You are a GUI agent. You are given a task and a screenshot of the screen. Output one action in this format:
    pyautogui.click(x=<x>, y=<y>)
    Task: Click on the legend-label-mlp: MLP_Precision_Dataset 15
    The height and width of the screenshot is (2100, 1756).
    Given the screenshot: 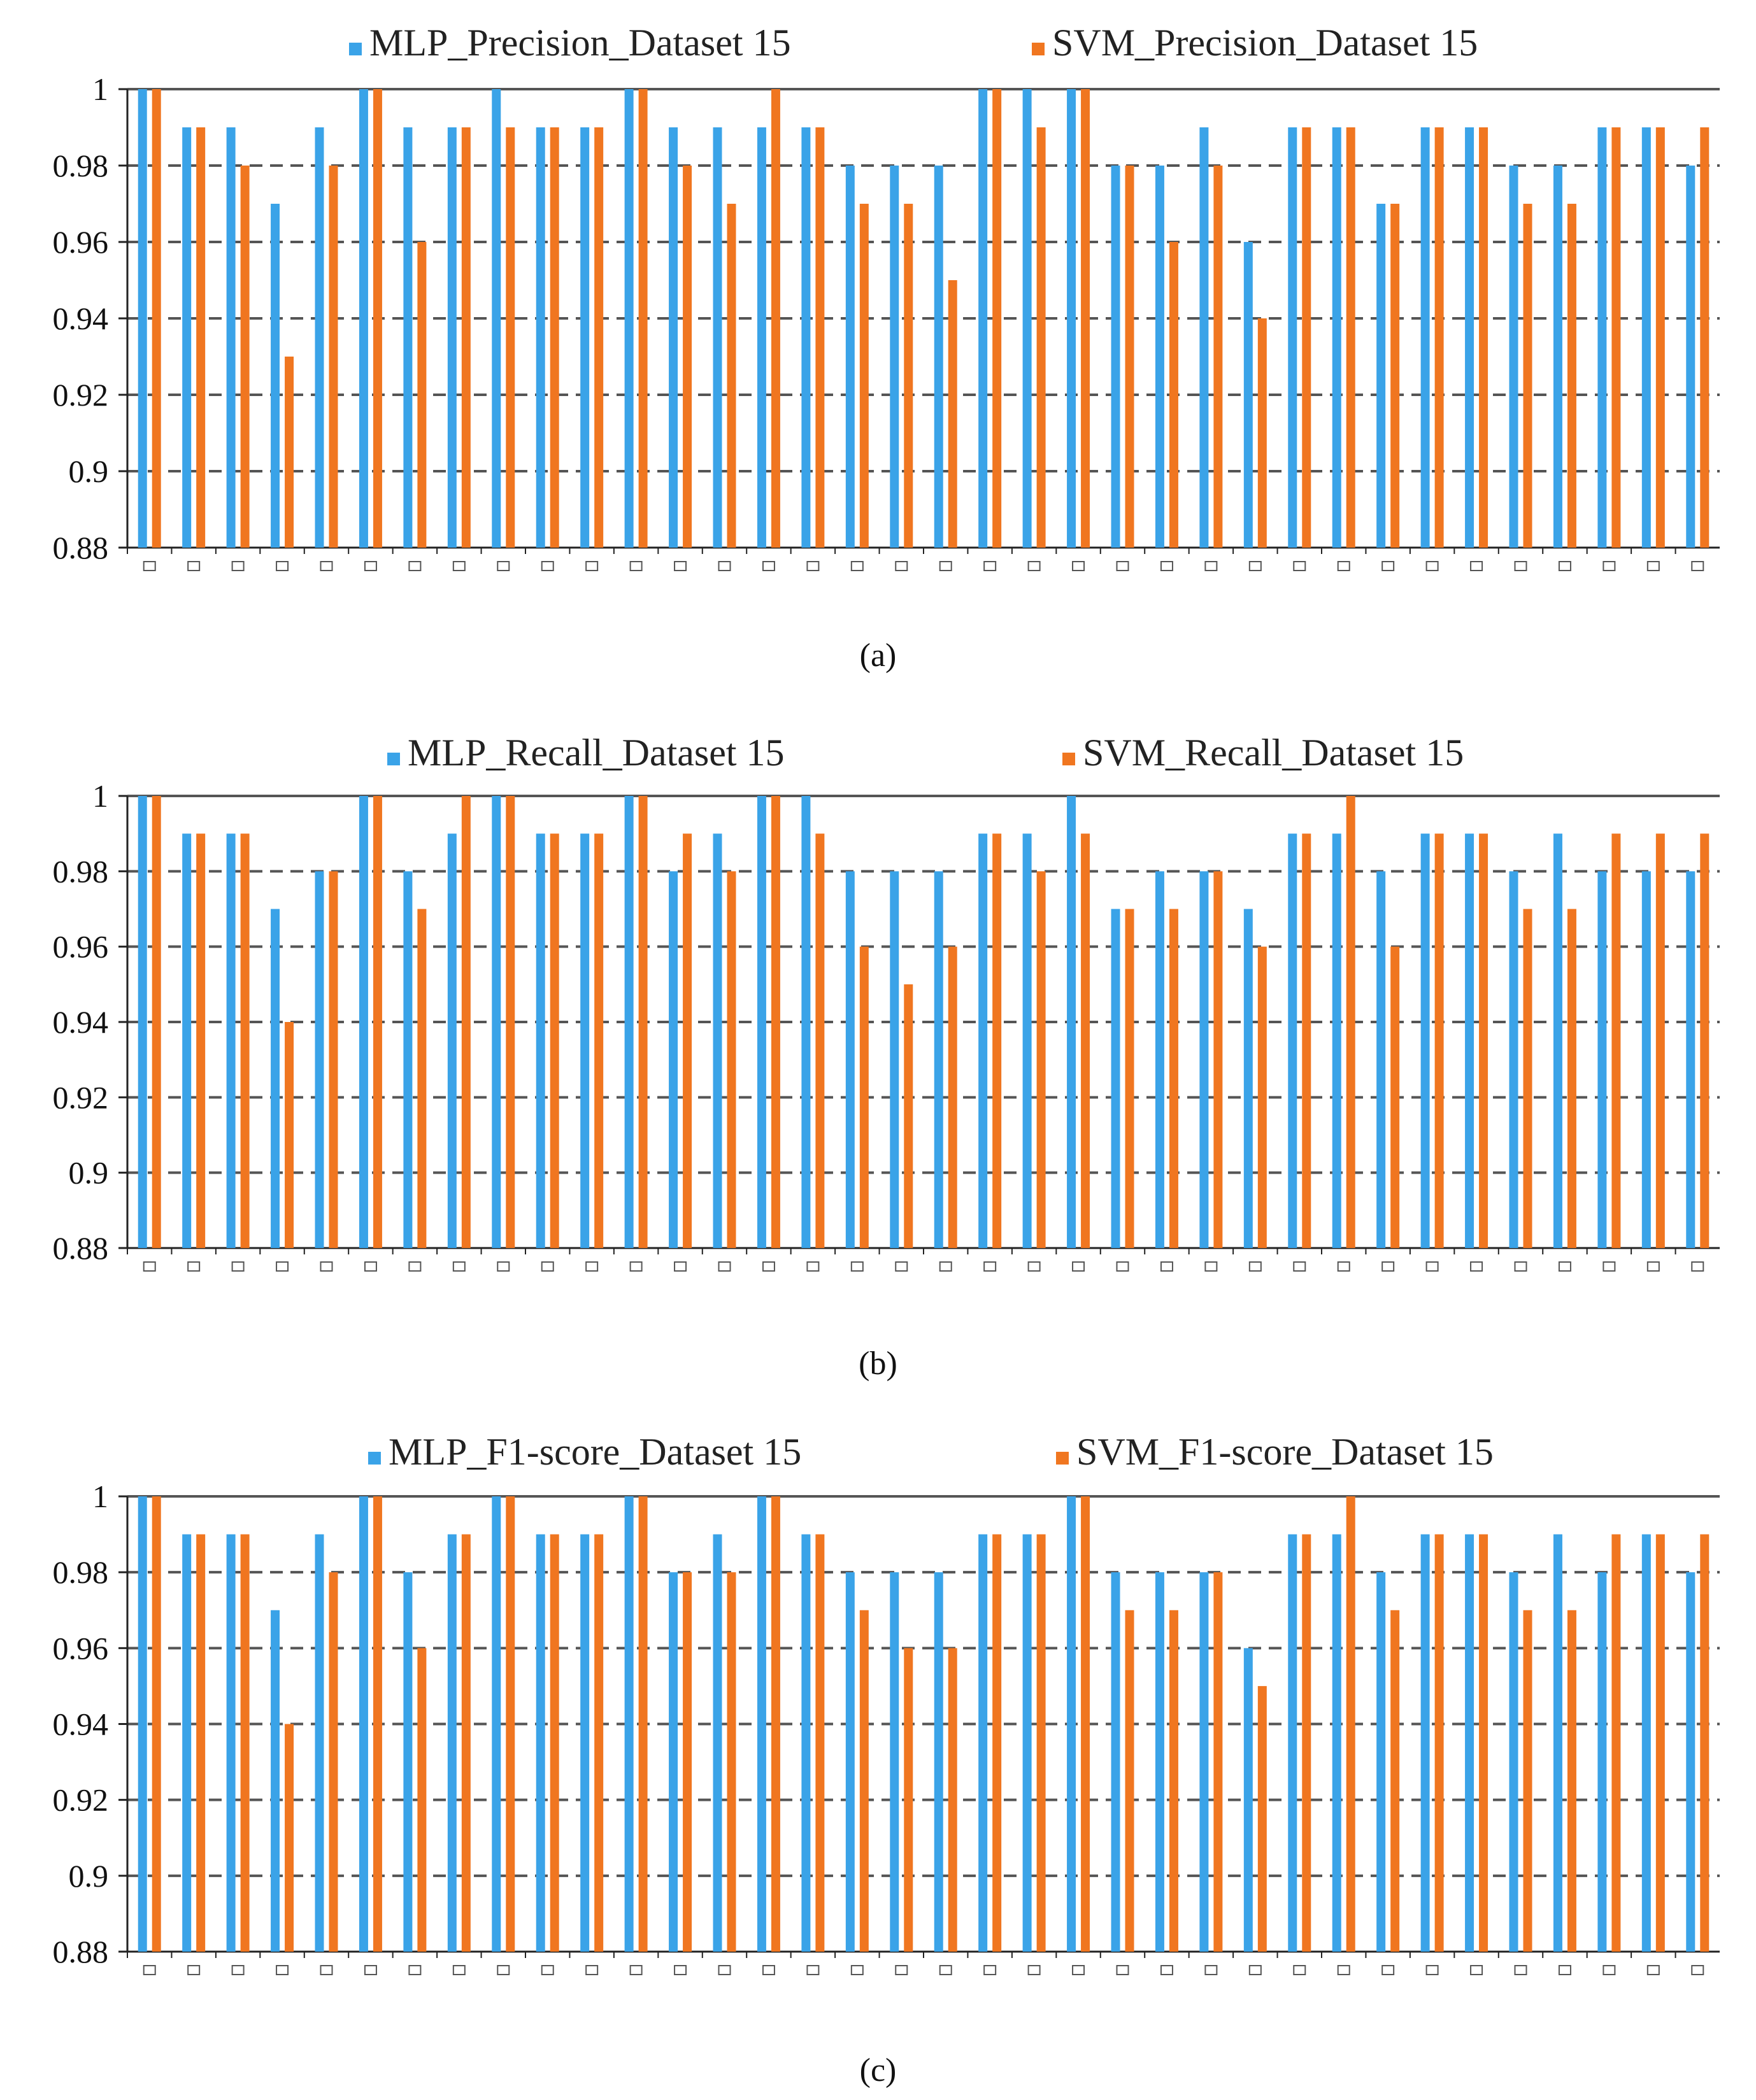 What is the action you would take?
    pyautogui.click(x=580, y=43)
    